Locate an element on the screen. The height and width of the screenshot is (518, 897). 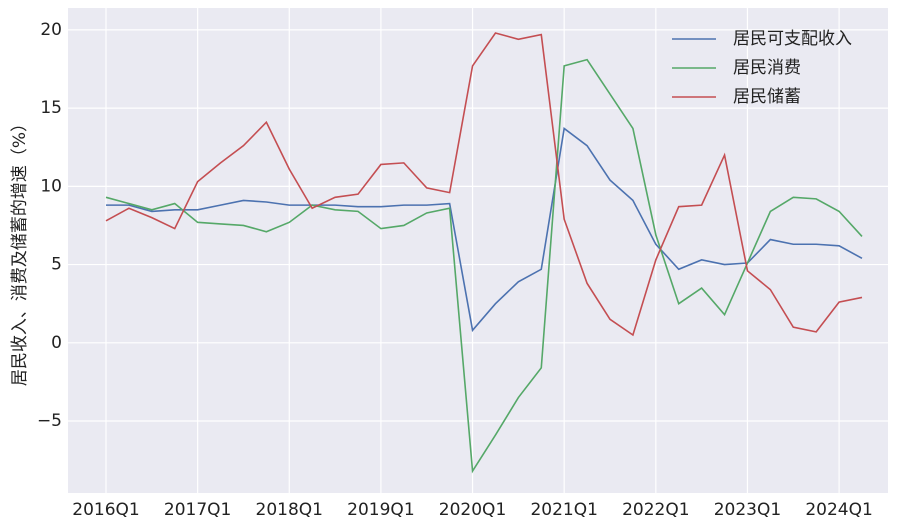
x-tick-label: 2023Q1 is located at coordinates (747, 509).